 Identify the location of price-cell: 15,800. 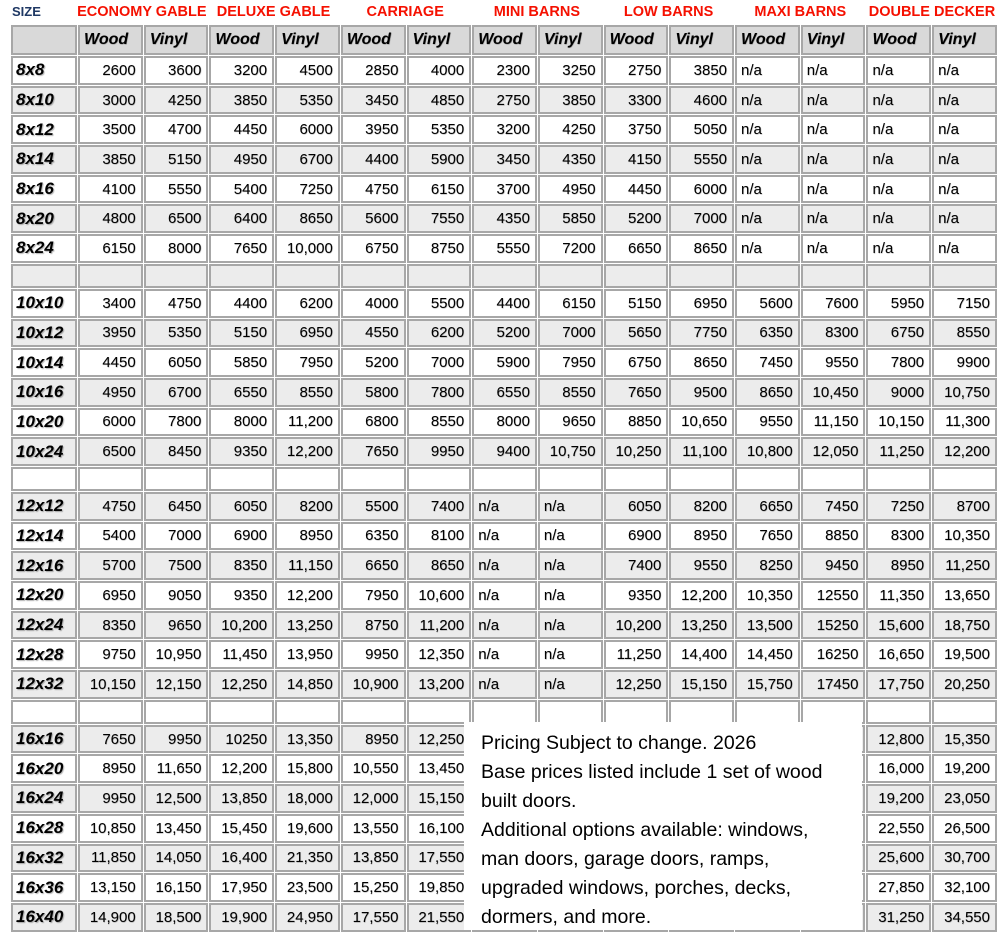
(307, 769).